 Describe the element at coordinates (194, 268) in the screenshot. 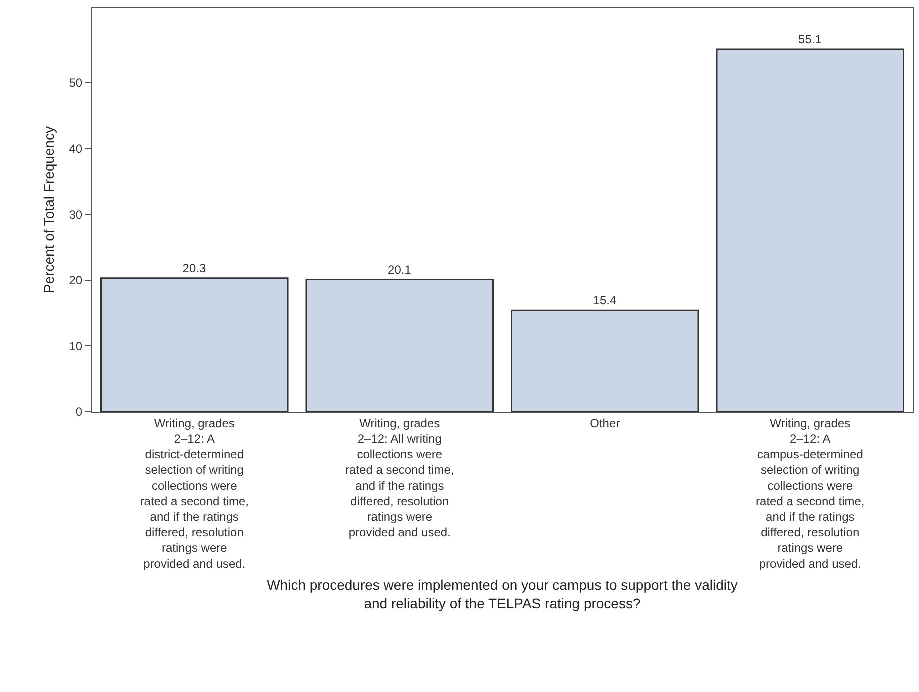

I see `data-label: 20.3` at that location.